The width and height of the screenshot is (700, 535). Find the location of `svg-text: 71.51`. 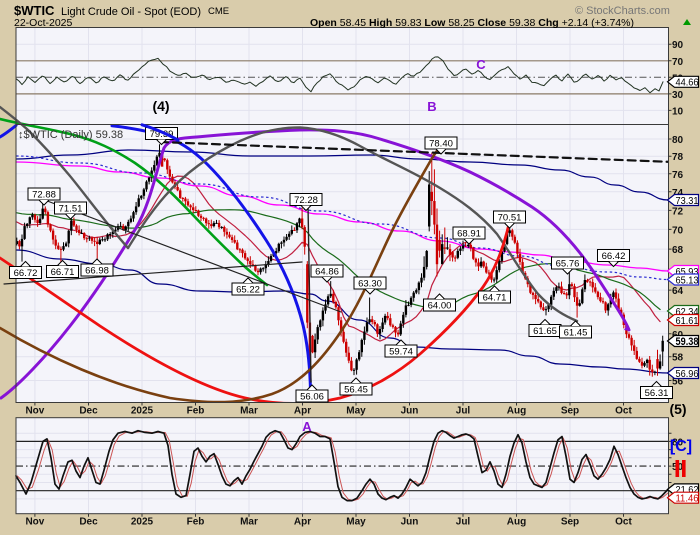

svg-text: 71.51 is located at coordinates (71, 209).